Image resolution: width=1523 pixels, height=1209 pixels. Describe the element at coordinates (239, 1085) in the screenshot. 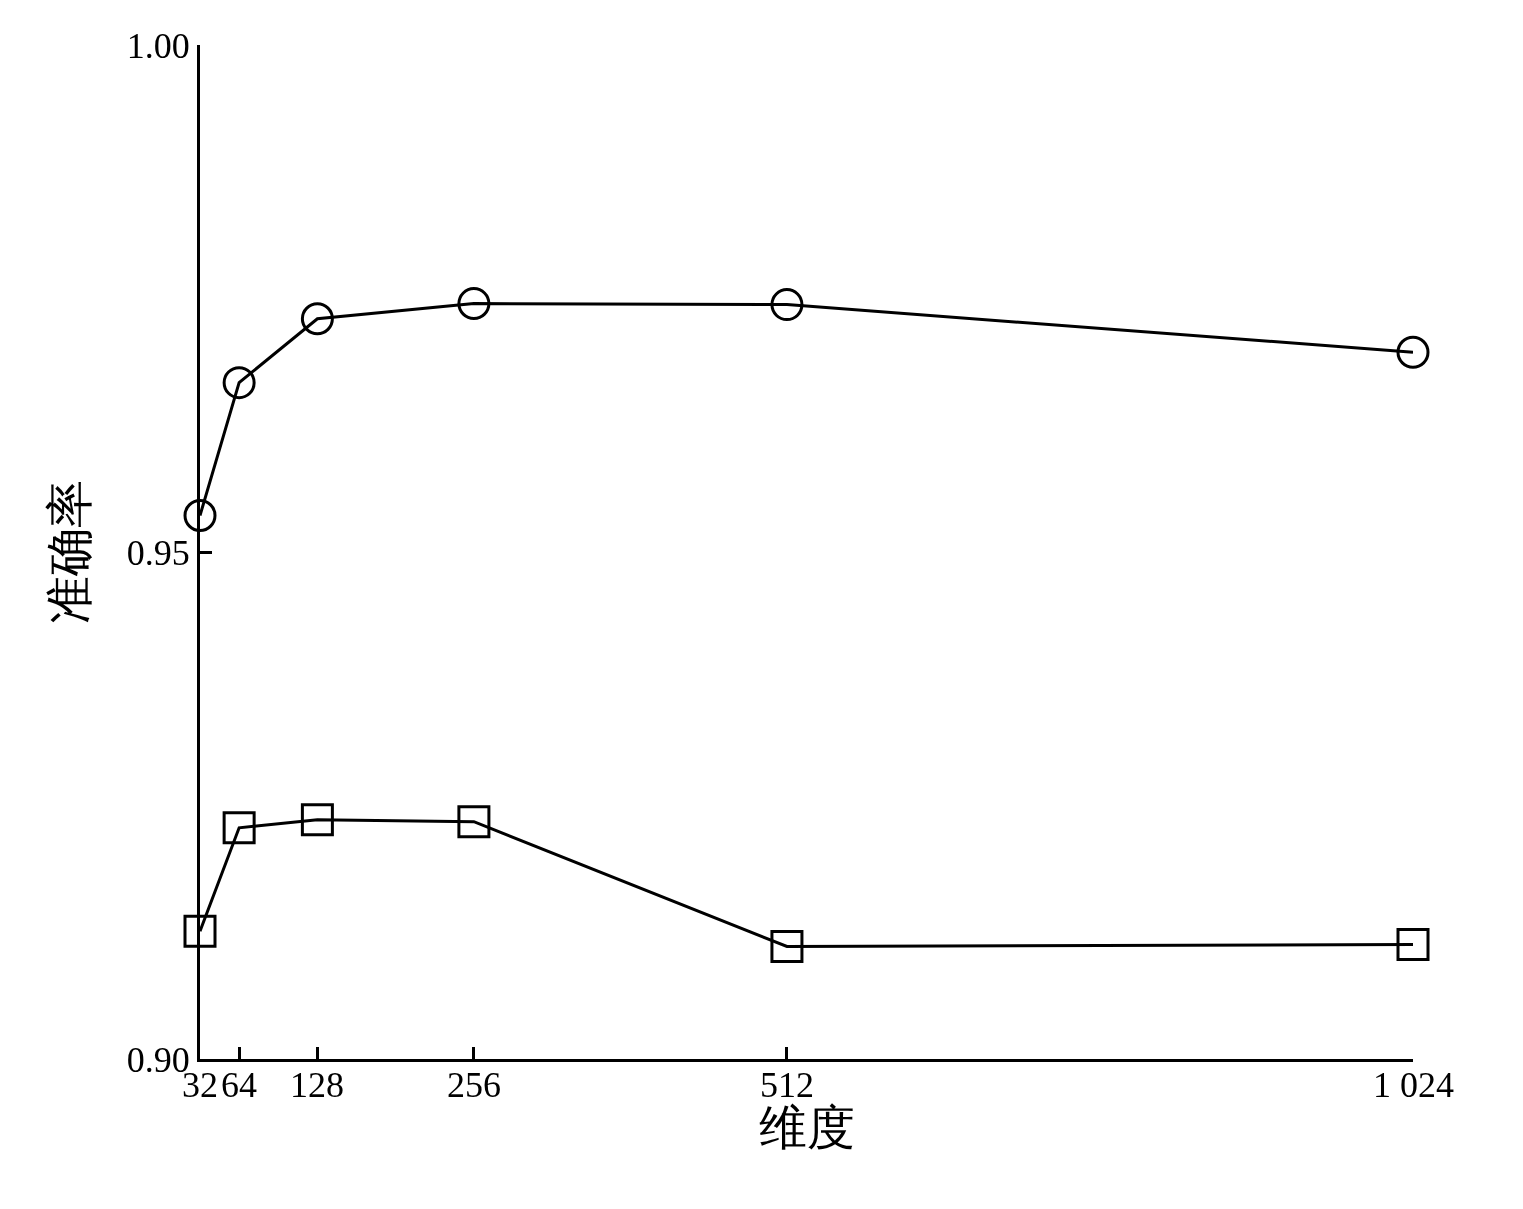

I see `x-tick-label: 64` at that location.